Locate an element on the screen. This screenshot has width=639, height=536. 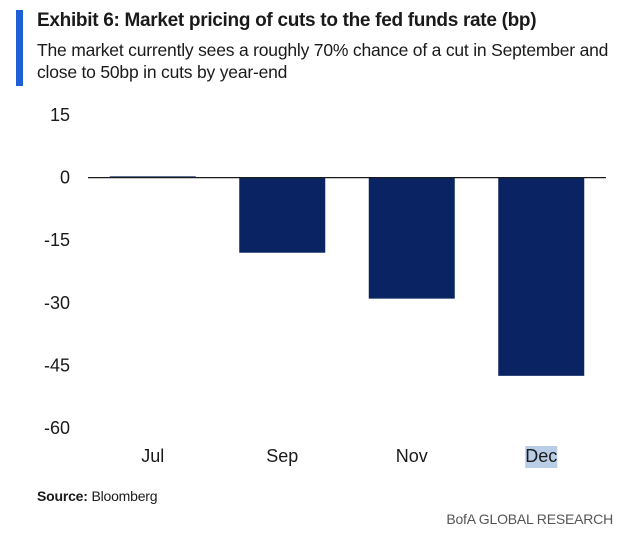
x-tick-label: Nov is located at coordinates (412, 456).